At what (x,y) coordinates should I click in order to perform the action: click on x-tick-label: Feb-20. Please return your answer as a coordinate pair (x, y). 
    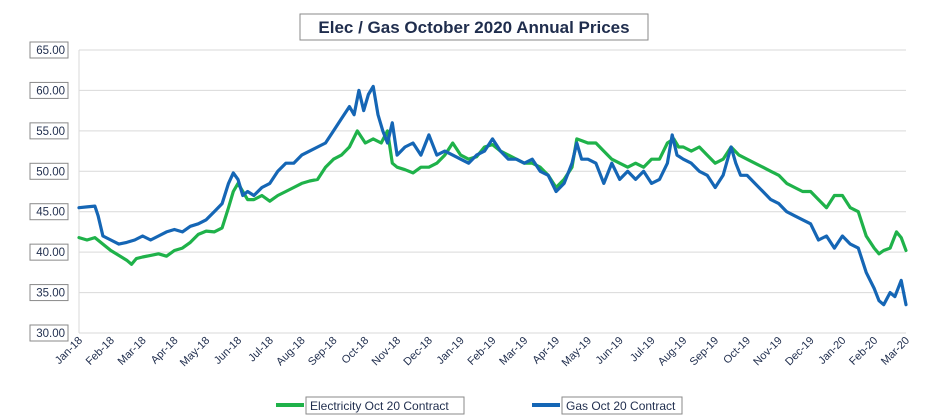
    Looking at the image, I should click on (863, 351).